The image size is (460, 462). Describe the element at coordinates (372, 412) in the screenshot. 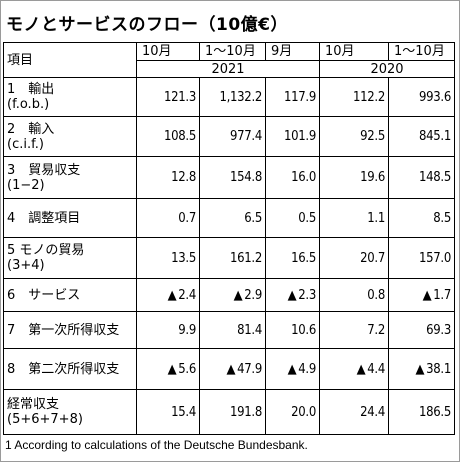

I see `value: 24.4` at that location.